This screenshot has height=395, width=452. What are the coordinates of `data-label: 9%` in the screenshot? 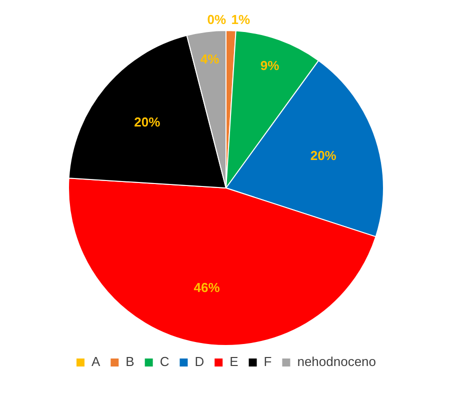 It's located at (270, 66).